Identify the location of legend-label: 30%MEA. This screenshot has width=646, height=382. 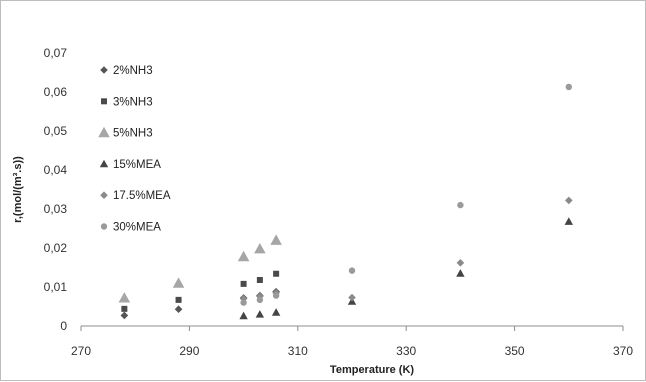
(137, 228).